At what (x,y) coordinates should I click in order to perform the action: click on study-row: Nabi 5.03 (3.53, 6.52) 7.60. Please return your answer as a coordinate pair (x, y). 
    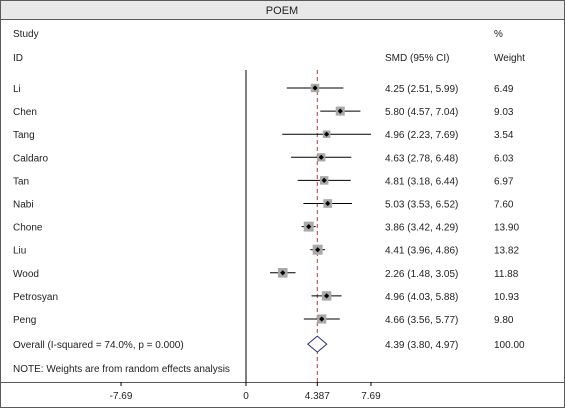
    Looking at the image, I should click on (263, 205).